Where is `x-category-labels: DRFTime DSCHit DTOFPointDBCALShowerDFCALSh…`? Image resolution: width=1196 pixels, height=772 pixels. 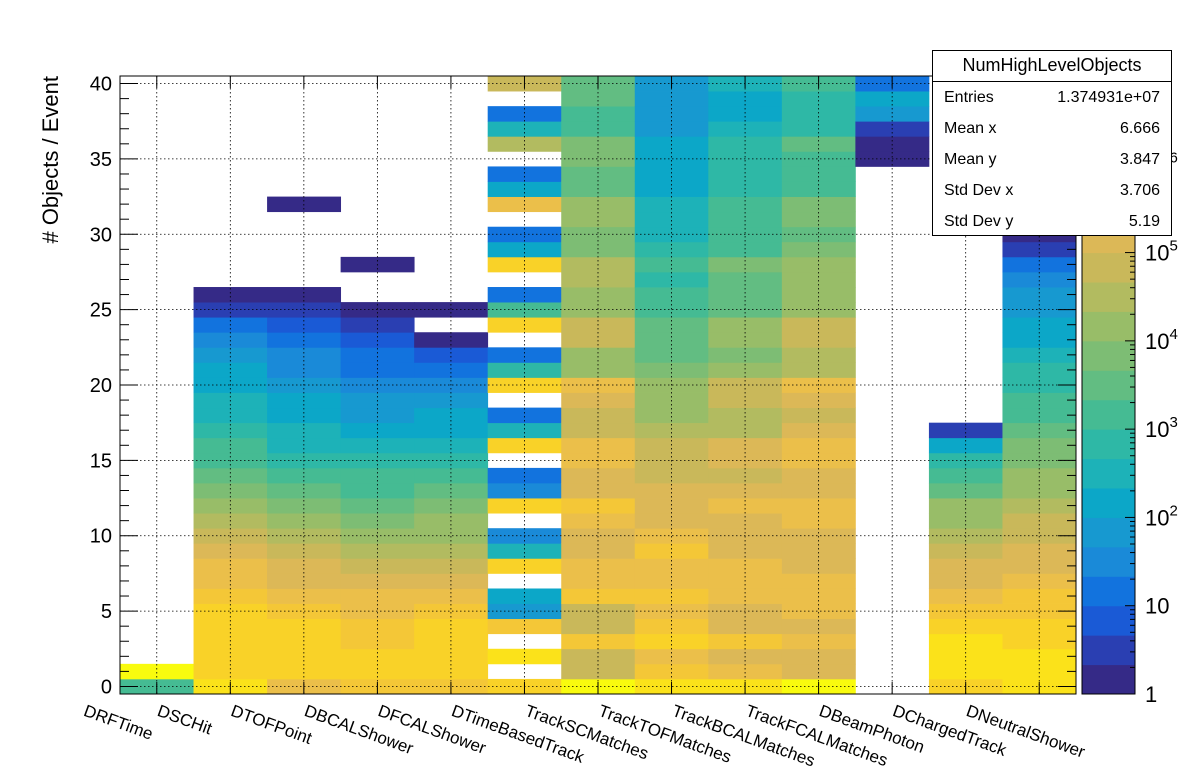
x-category-labels: DRFTime DSCHit DTOFPointDBCALShowerDFCALSh… is located at coordinates (584, 735).